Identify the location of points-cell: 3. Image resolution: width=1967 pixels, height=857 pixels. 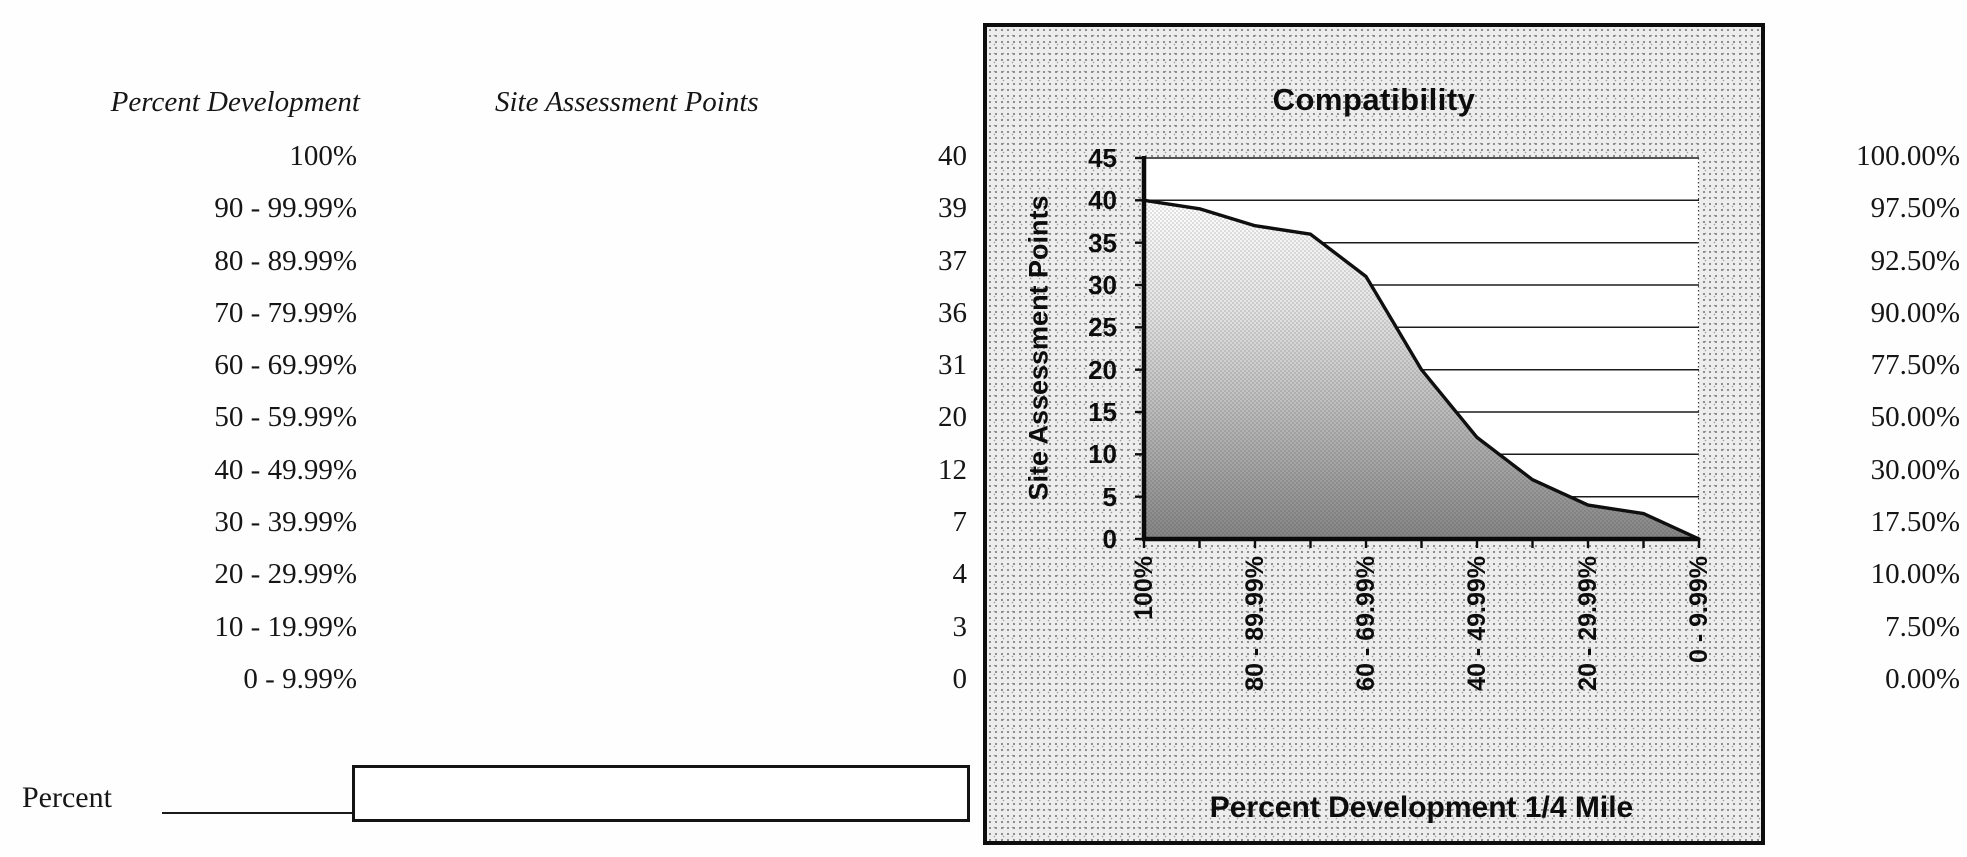
(960, 626).